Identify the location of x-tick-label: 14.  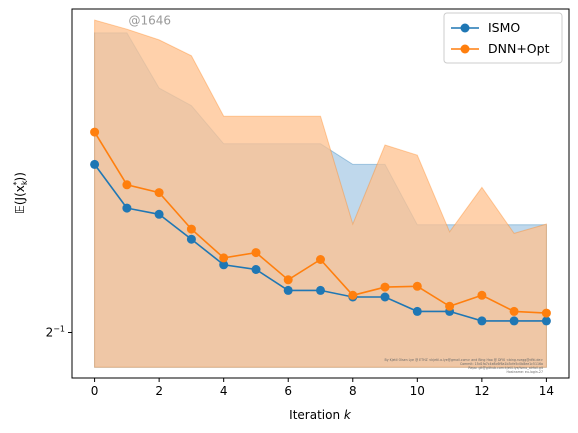
(546, 391).